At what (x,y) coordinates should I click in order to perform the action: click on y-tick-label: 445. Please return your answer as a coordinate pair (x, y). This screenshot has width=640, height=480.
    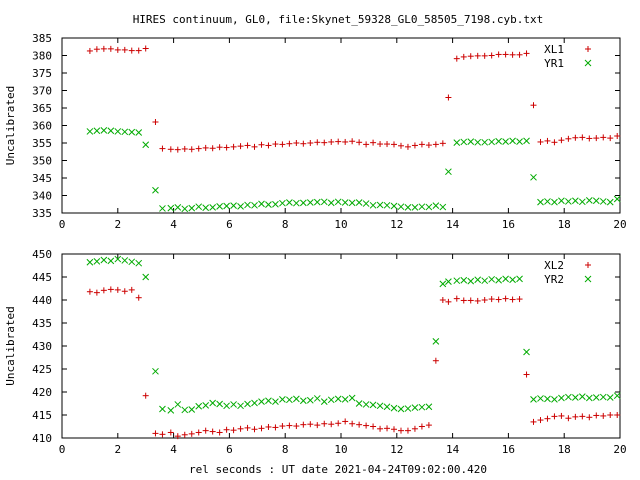
    Looking at the image, I should click on (42, 277).